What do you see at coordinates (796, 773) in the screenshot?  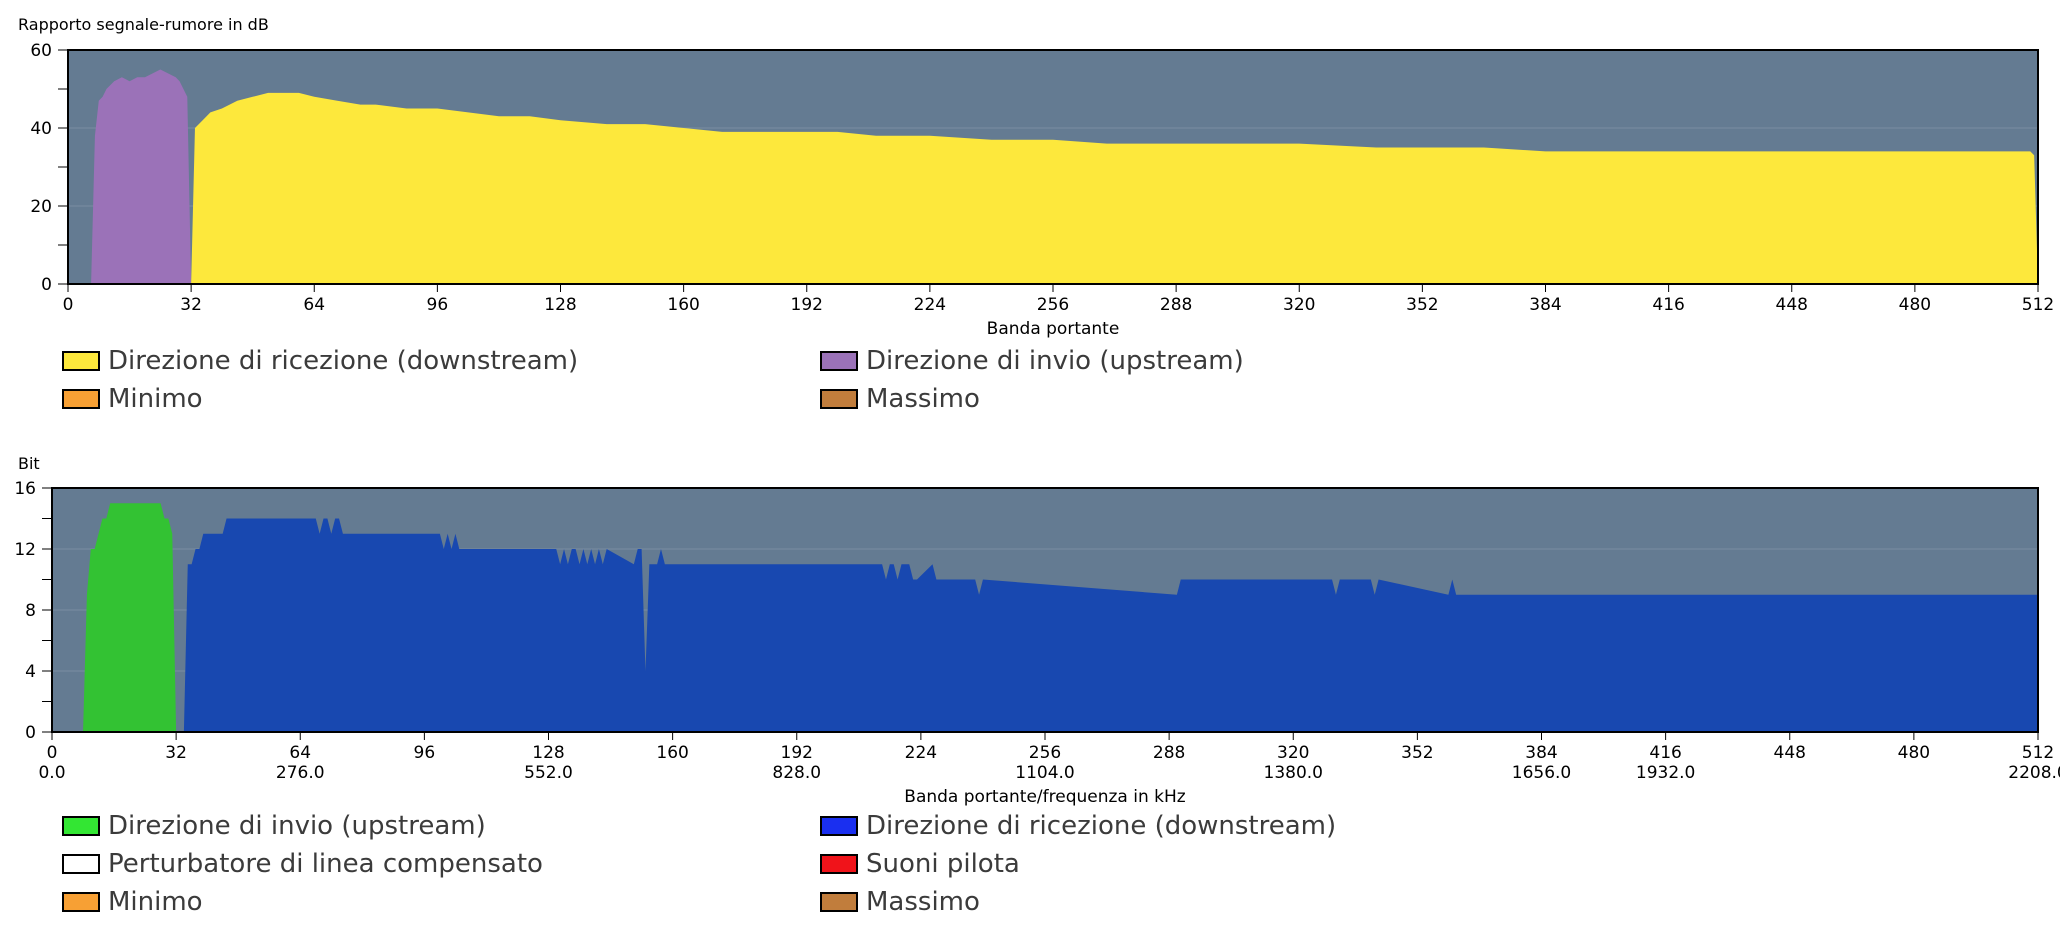 I see `x-freq-tick-label: 828.0` at bounding box center [796, 773].